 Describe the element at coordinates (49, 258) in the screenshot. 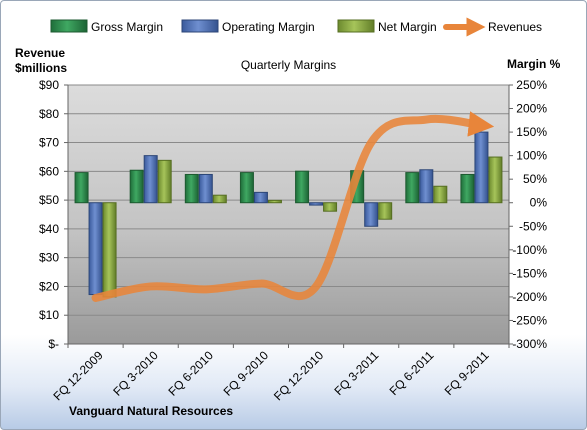

I see `left-tick-label: $30` at that location.